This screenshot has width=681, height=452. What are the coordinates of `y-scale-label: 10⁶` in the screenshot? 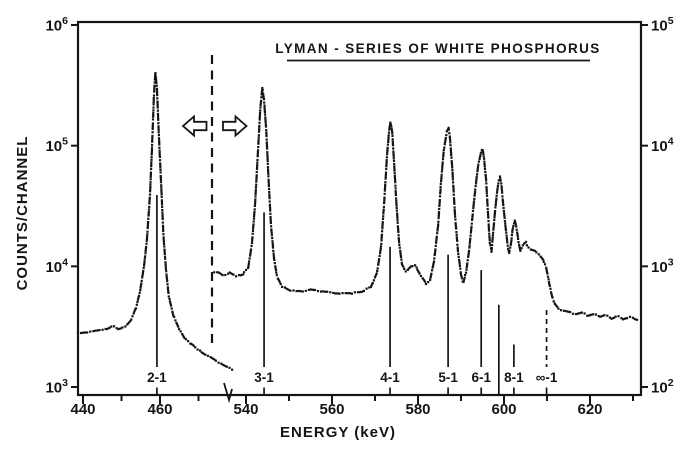 It's located at (56, 25).